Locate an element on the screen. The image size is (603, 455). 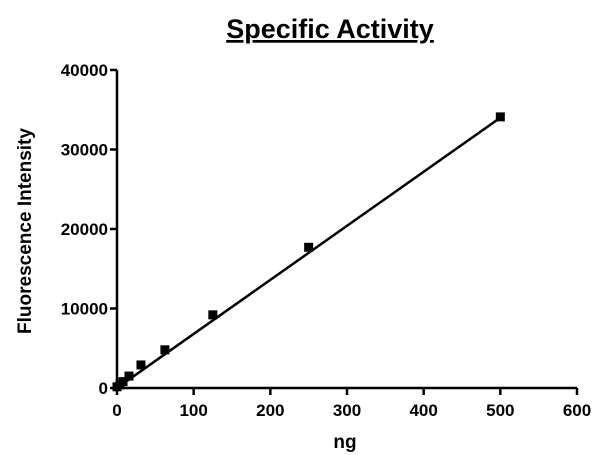
x-tick-label: 600 is located at coordinates (577, 410).